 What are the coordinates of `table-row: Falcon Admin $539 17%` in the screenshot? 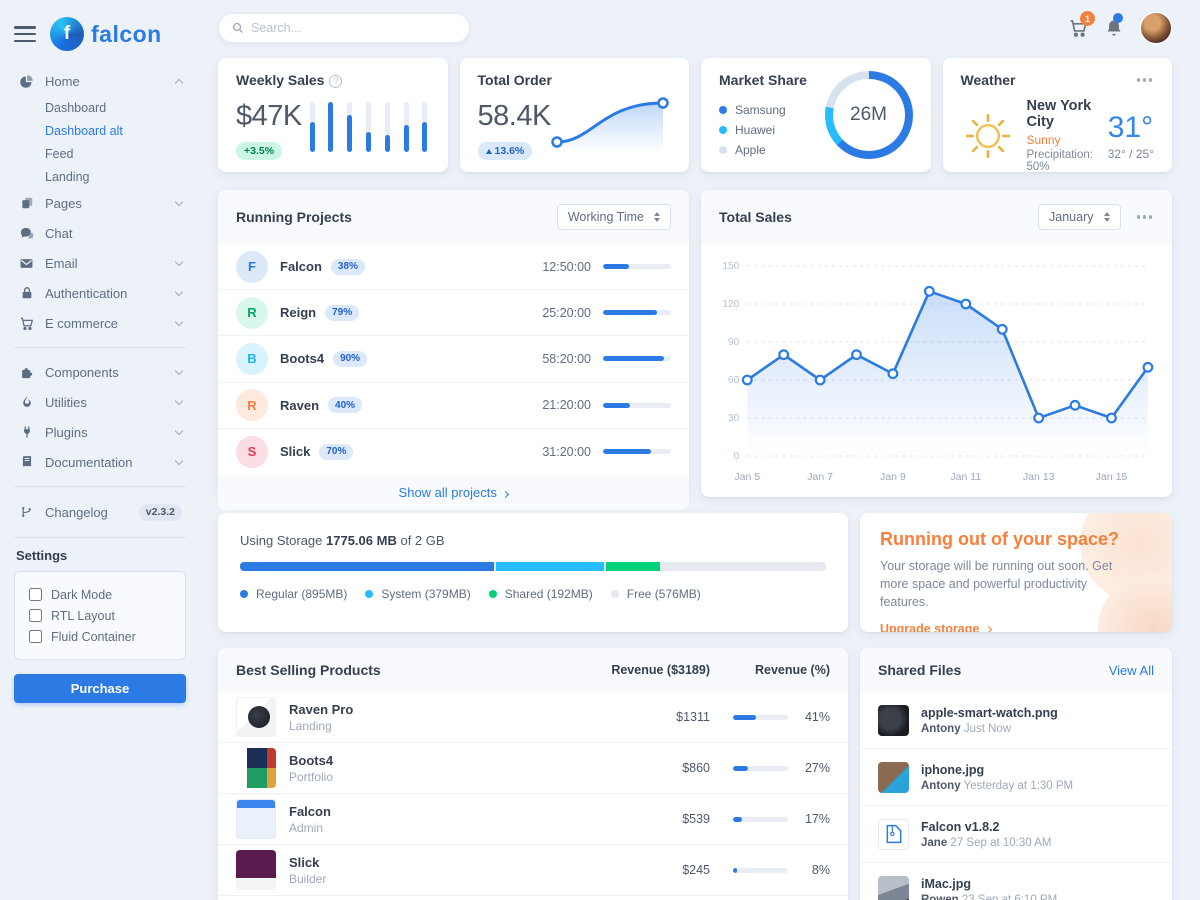 It's located at (533, 819).